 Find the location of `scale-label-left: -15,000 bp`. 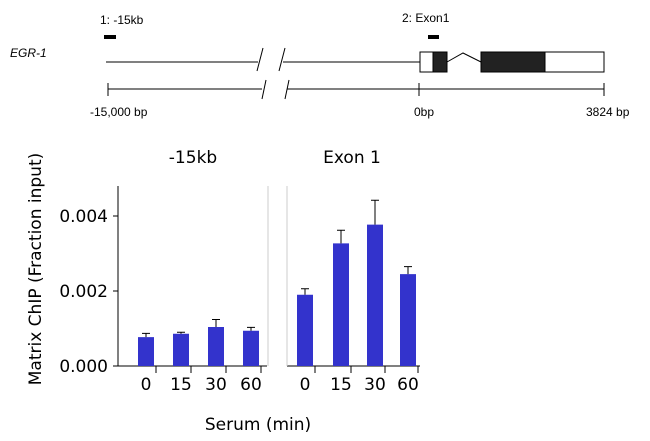

scale-label-left: -15,000 bp is located at coordinates (119, 112).